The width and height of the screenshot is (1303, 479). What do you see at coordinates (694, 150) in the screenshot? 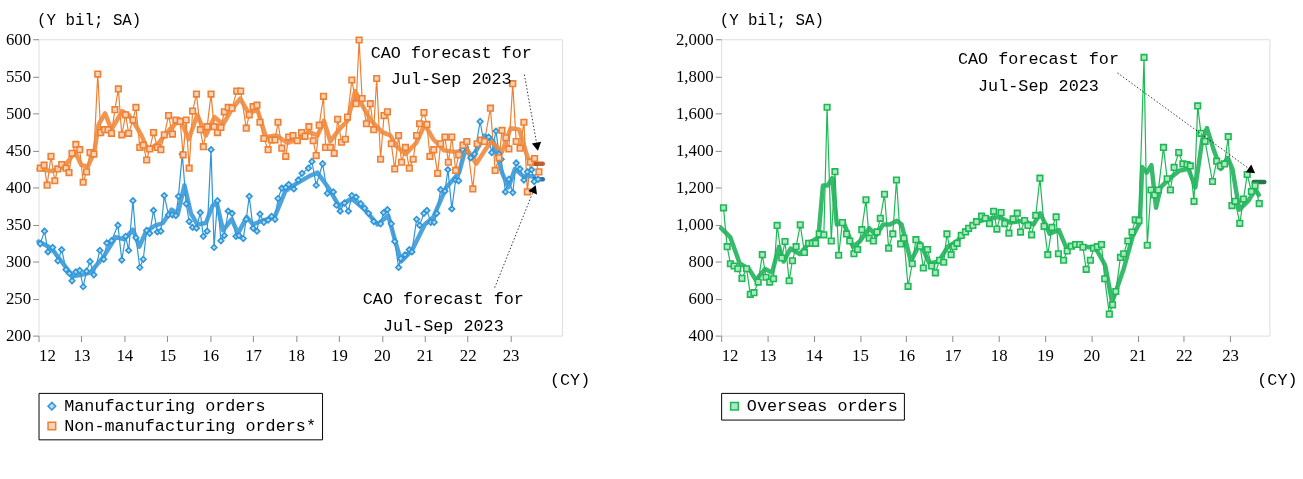
I see `y-tick-label: 1,400` at bounding box center [694, 150].